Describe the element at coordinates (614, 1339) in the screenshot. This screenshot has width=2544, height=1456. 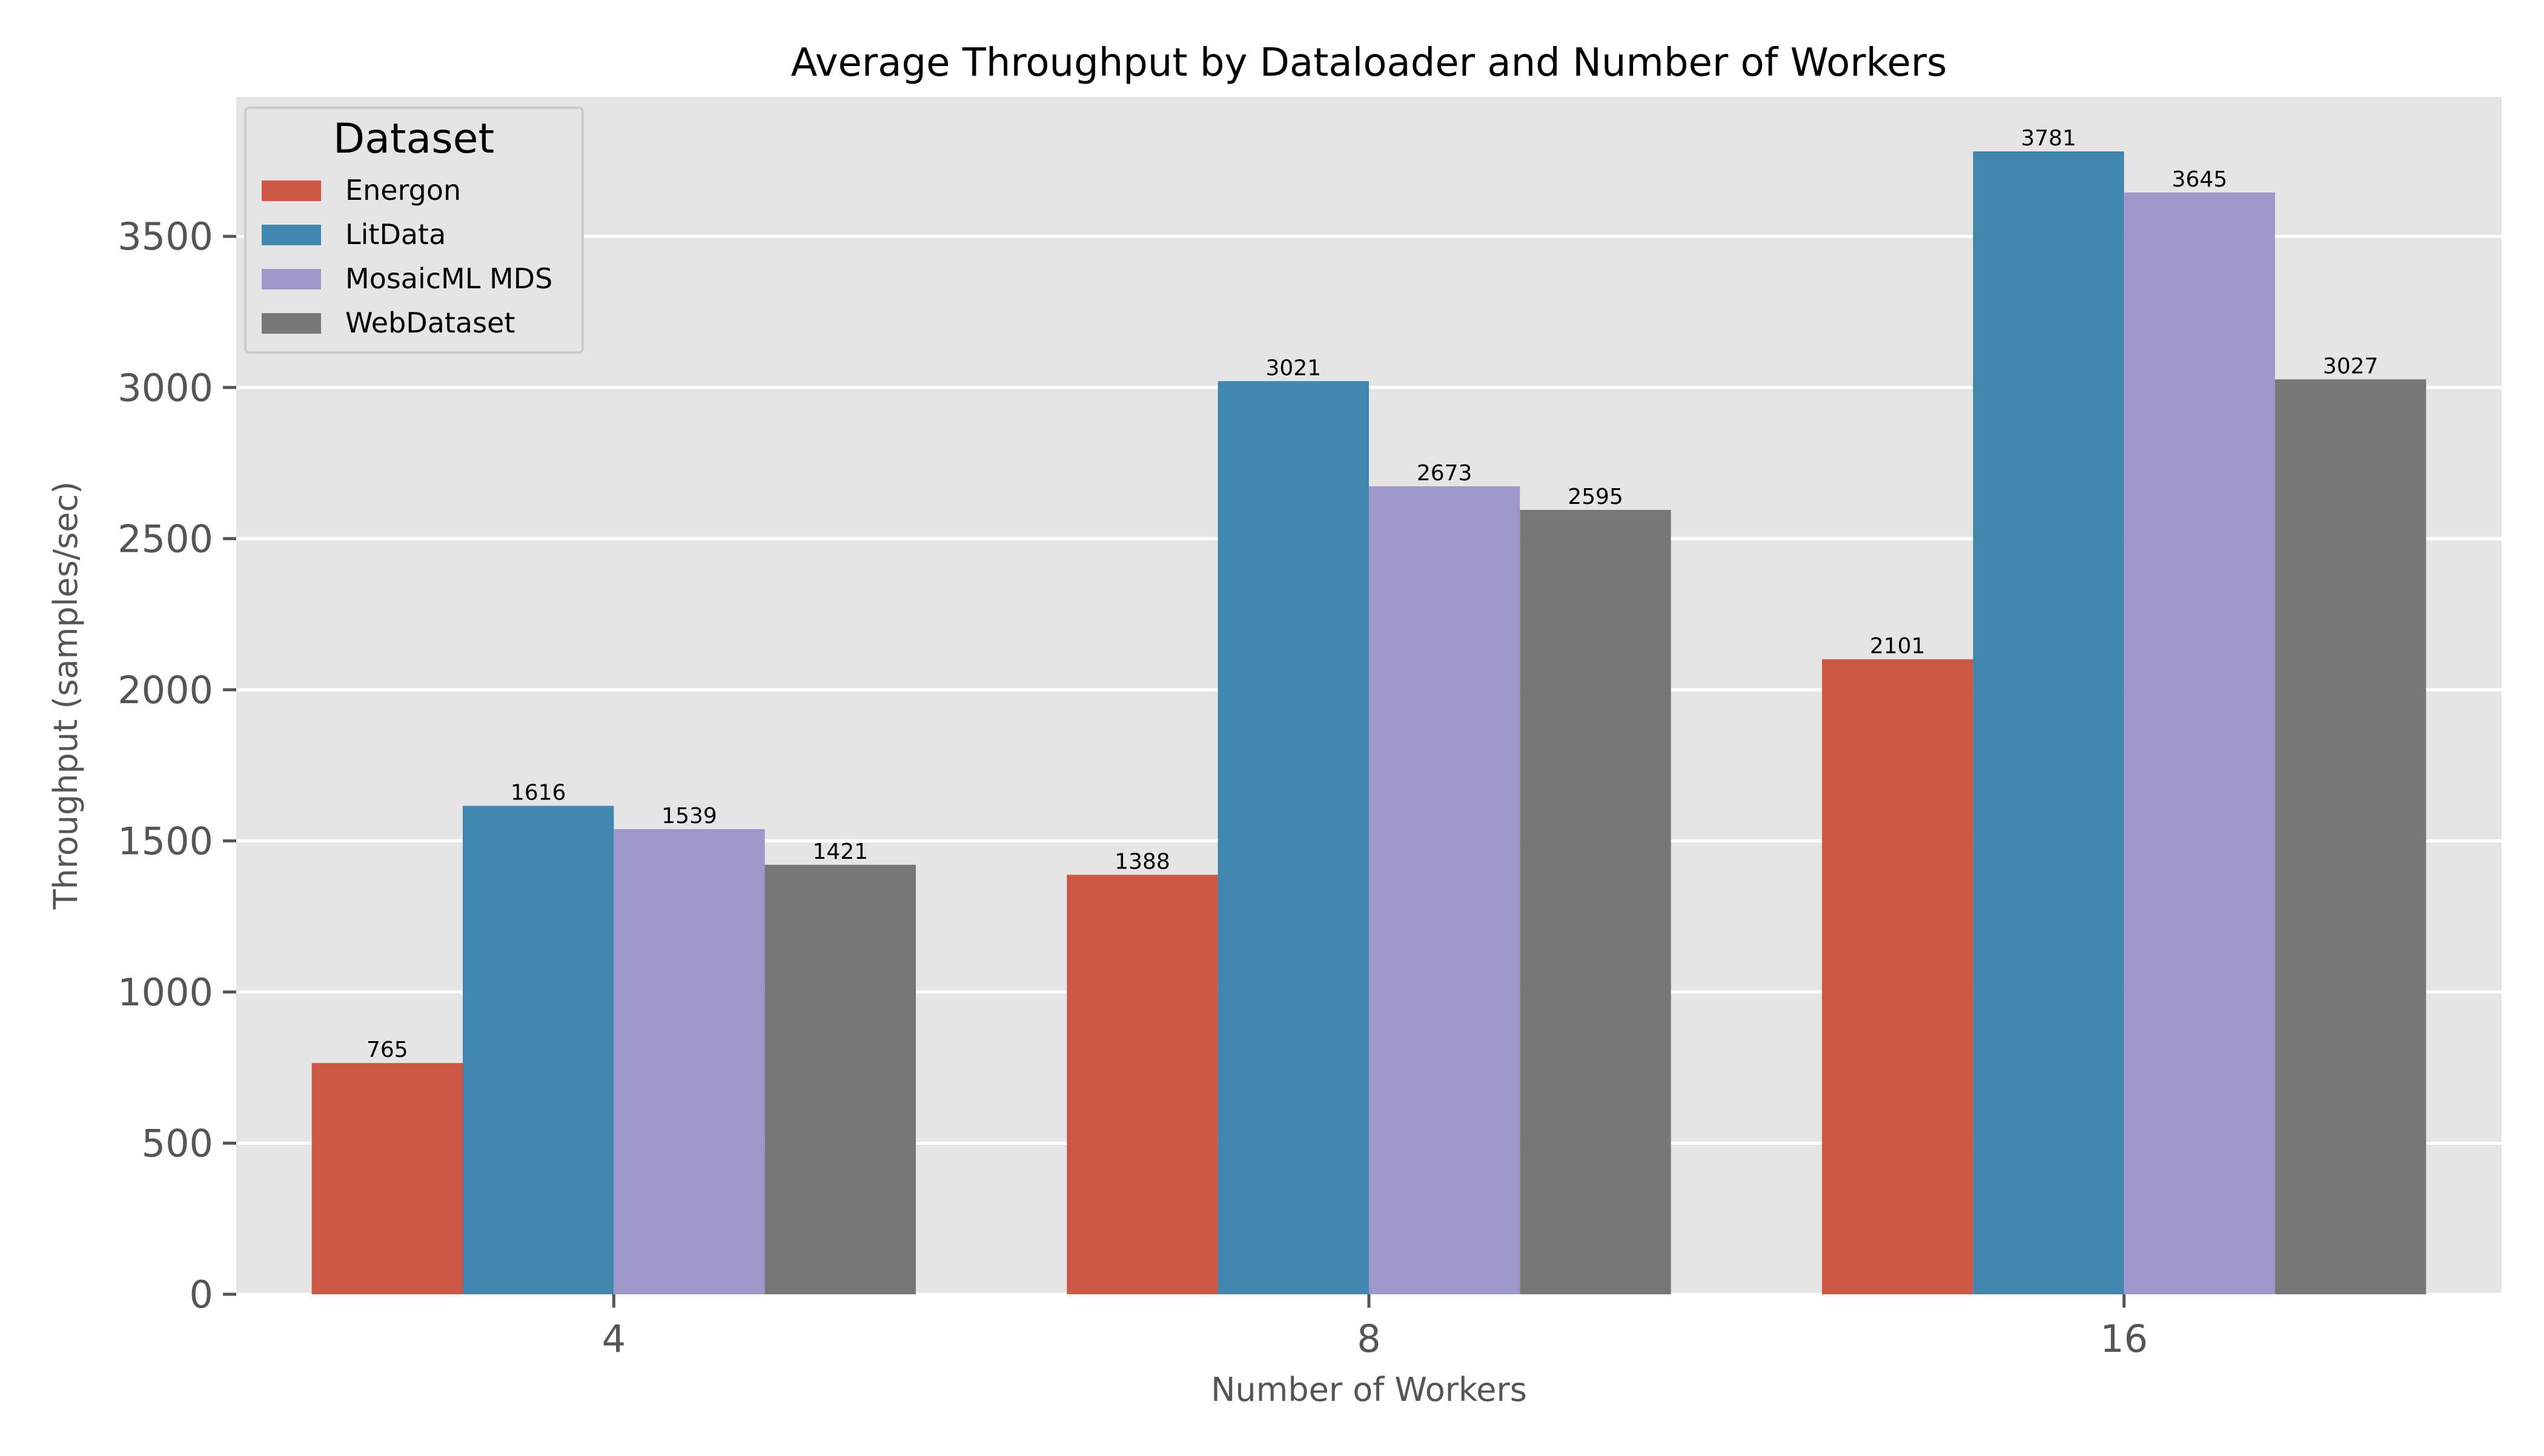
I see `x-tick-label: 4` at that location.